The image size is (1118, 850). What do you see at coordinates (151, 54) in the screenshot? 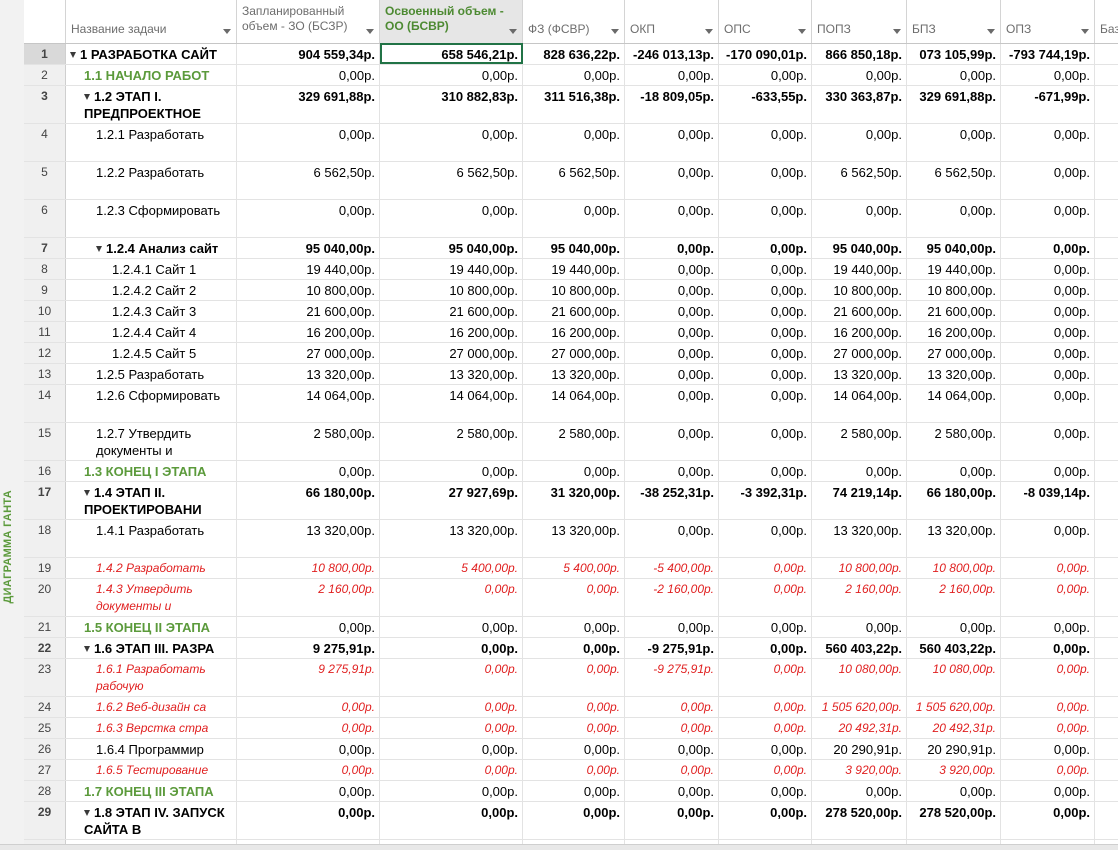
I see `task-name-cell: 1 РАЗРАБОТКА САЙТ` at bounding box center [151, 54].